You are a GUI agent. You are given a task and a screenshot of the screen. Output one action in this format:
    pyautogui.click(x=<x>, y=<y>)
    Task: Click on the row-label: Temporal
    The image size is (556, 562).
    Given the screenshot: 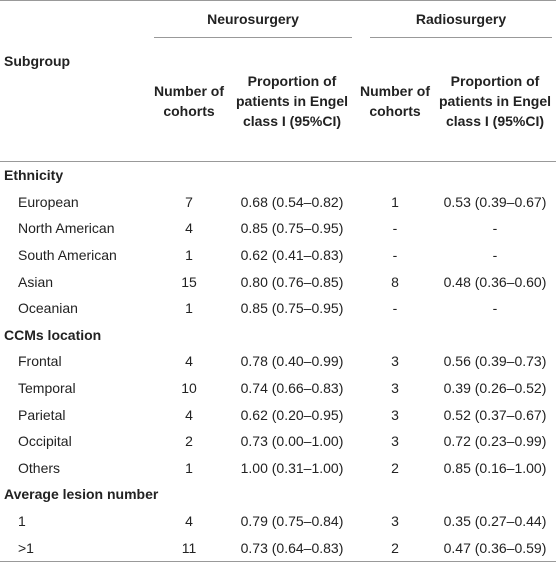 What is the action you would take?
    pyautogui.click(x=47, y=388)
    